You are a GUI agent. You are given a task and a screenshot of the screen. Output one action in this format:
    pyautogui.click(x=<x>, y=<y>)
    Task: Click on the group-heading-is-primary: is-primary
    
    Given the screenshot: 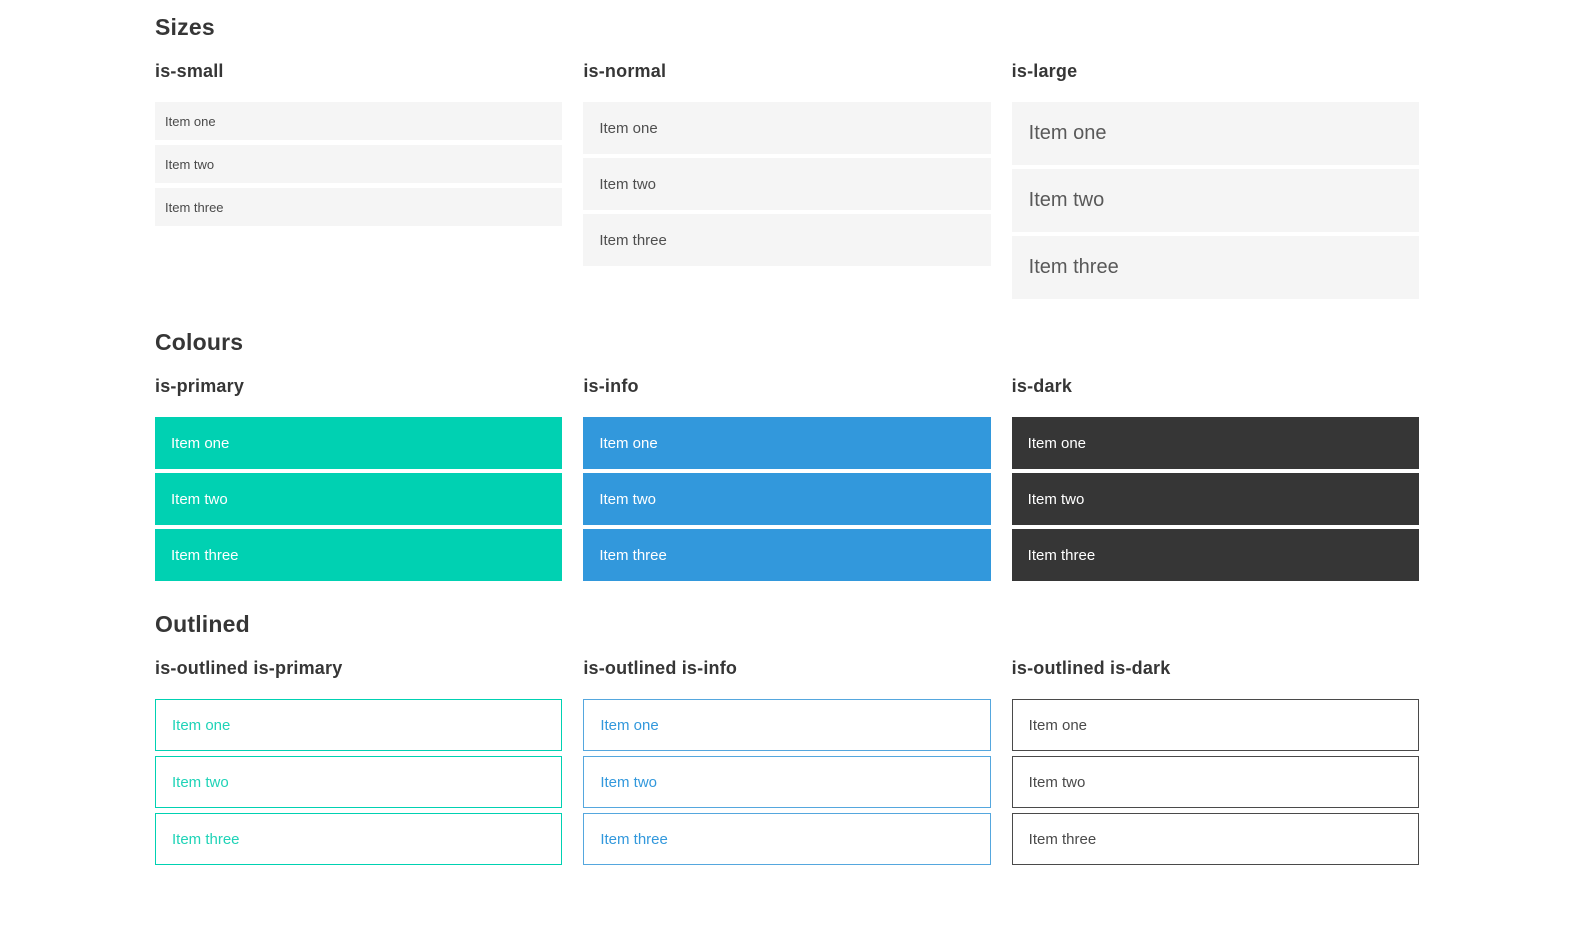 What is the action you would take?
    pyautogui.click(x=200, y=386)
    